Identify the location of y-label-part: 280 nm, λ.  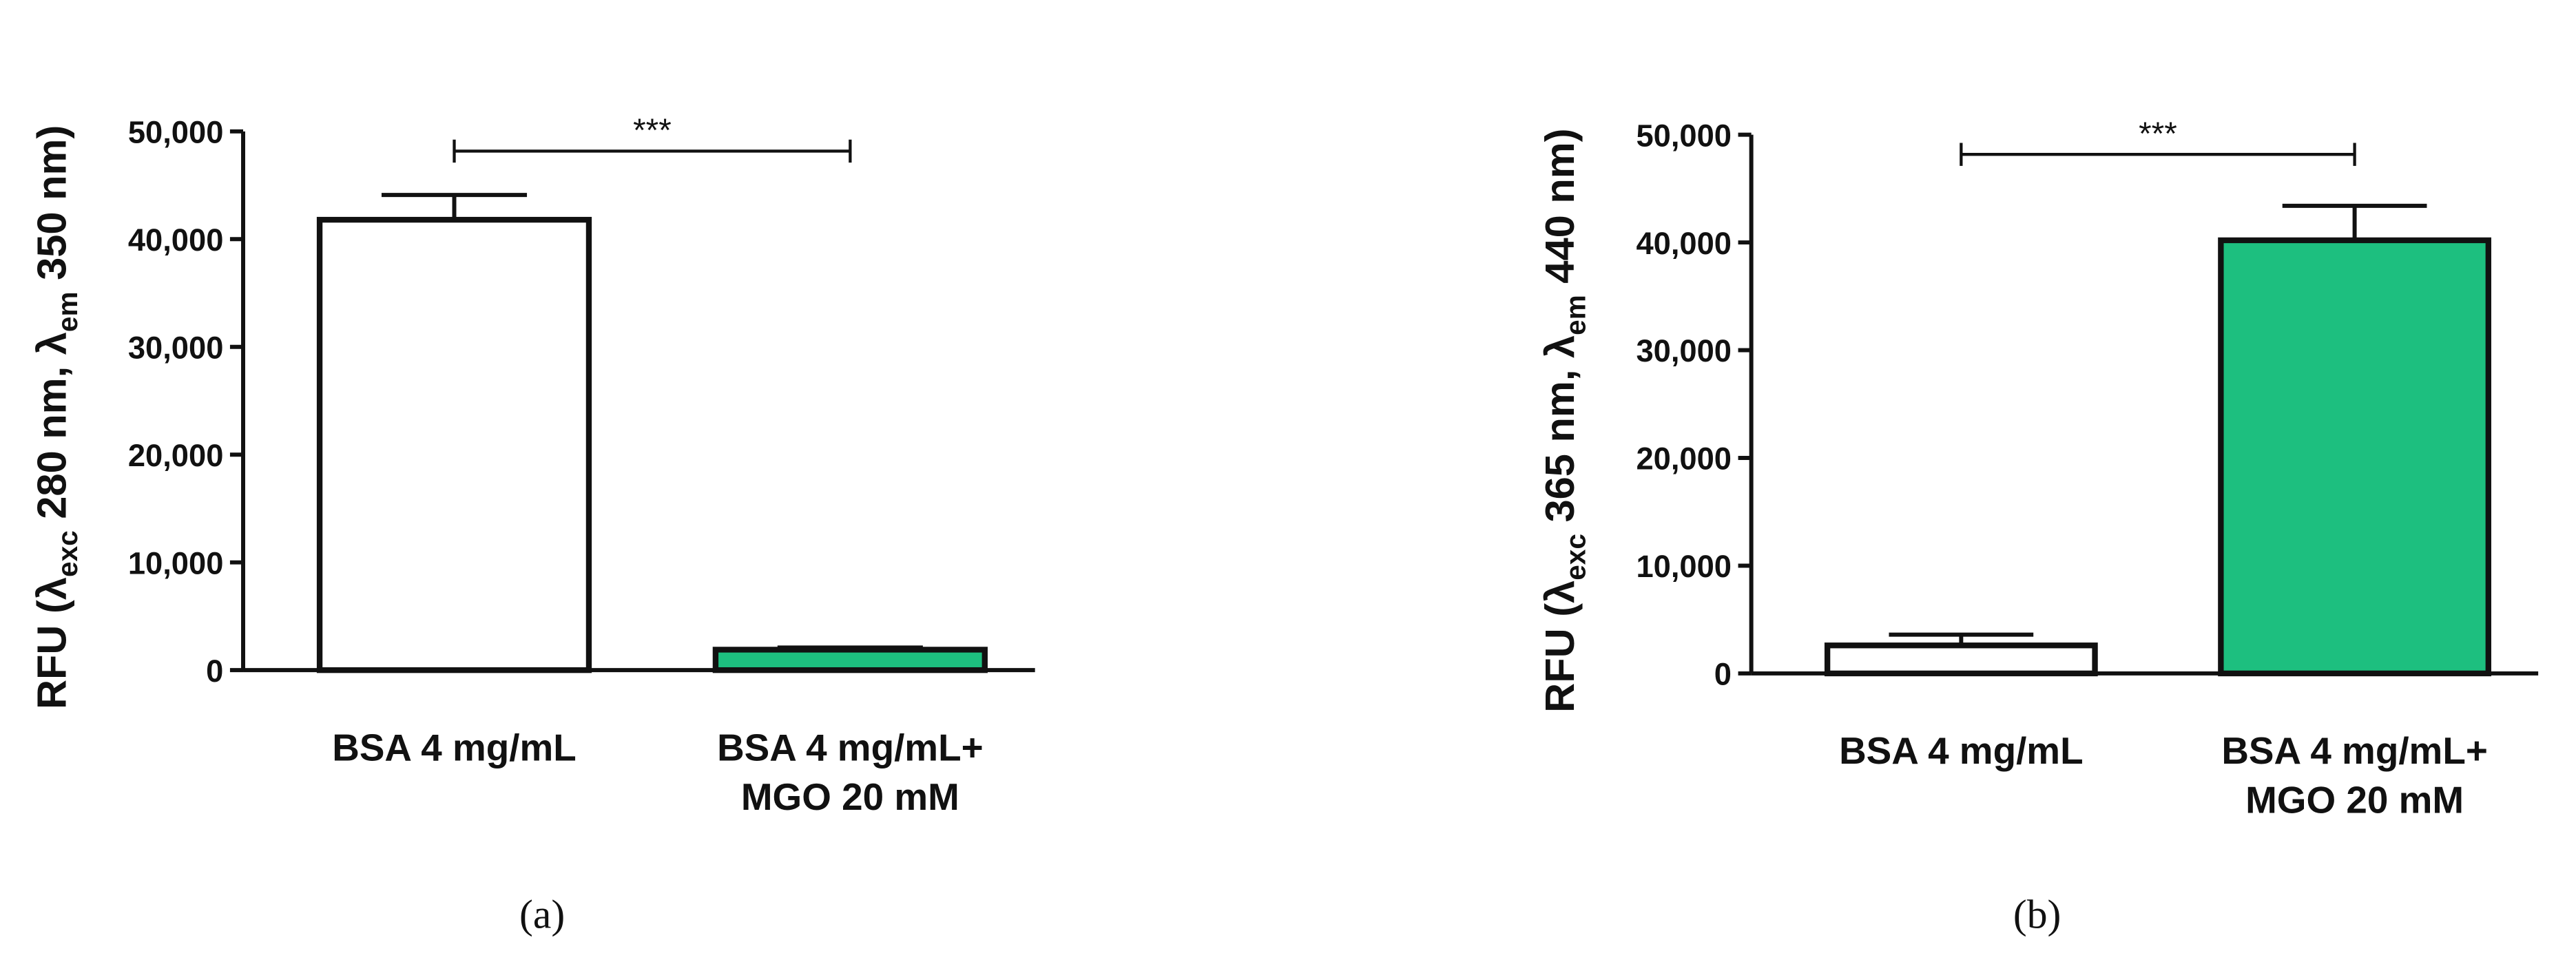
(51, 431).